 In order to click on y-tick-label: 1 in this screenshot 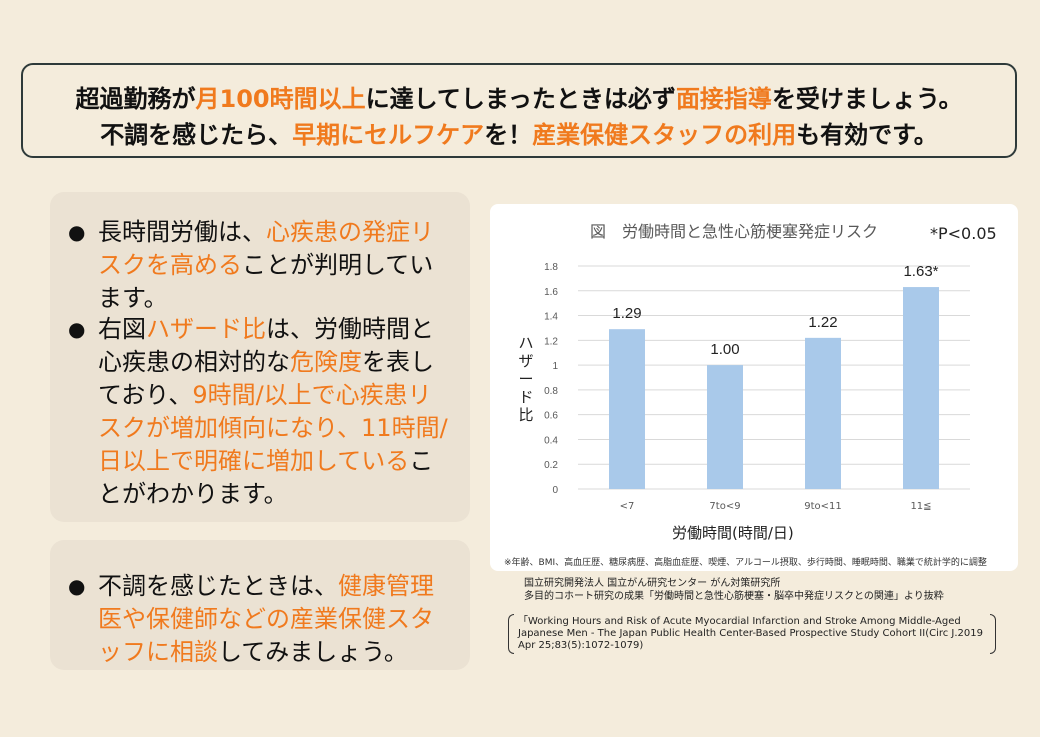, I will do `click(555, 366)`.